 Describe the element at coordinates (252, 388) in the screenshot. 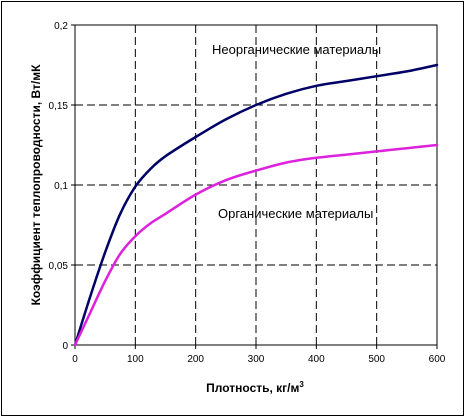

I see `x-axis-label-text: Плотность, кг/м` at that location.